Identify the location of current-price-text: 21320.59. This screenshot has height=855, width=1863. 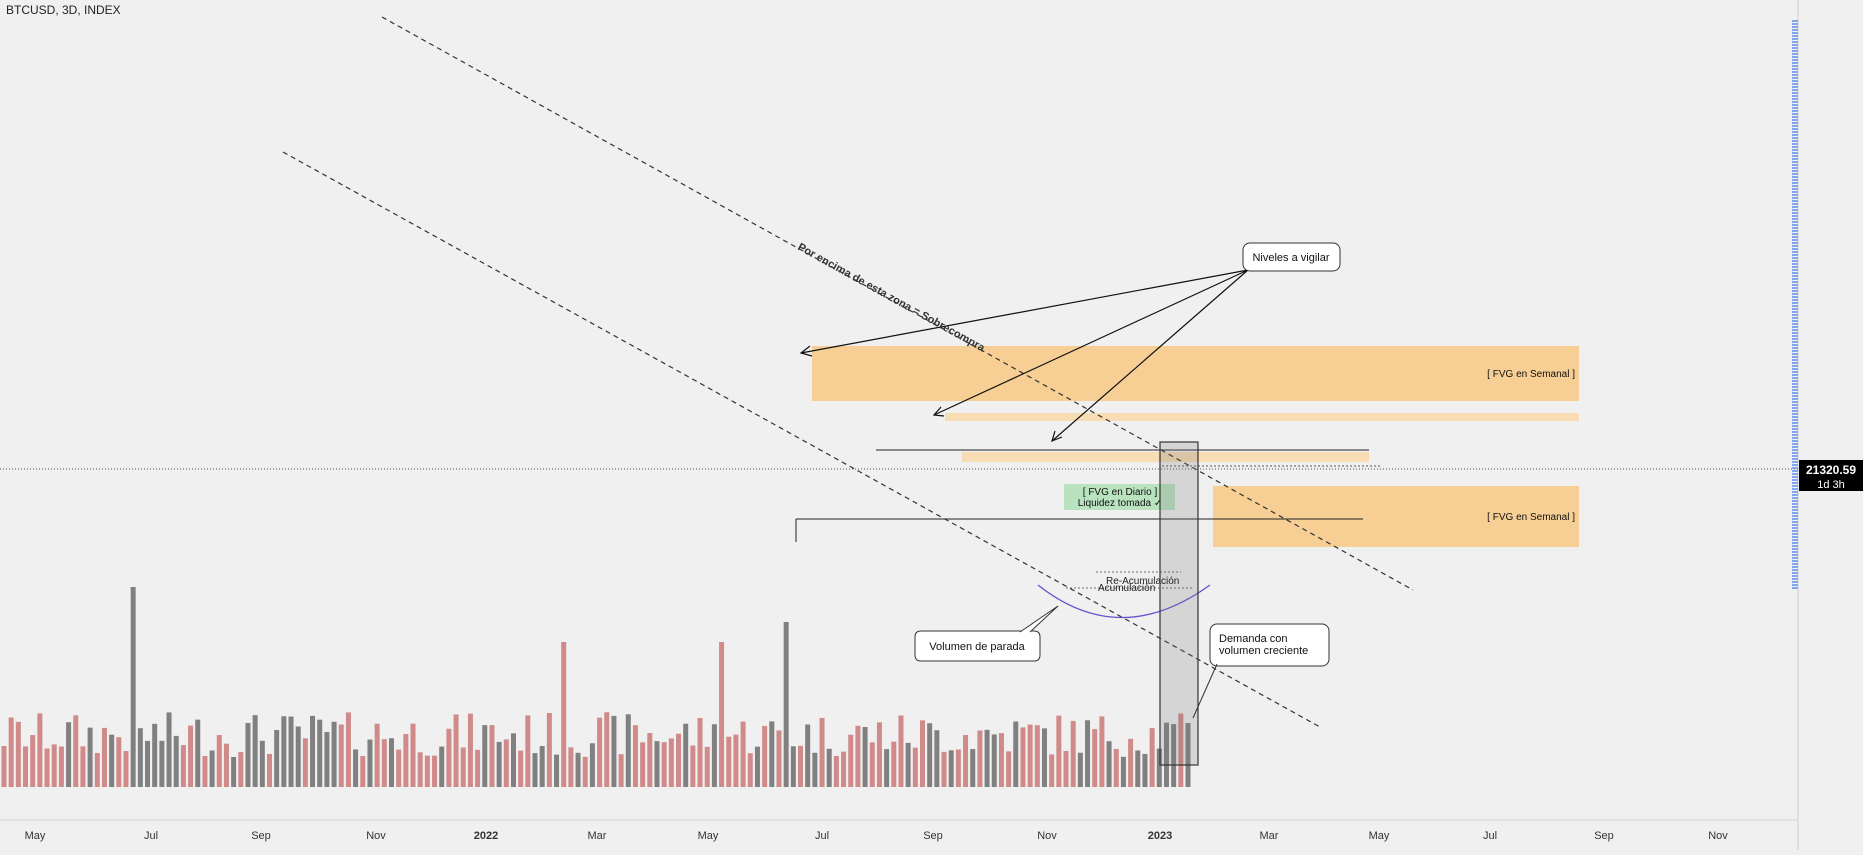
(1831, 470).